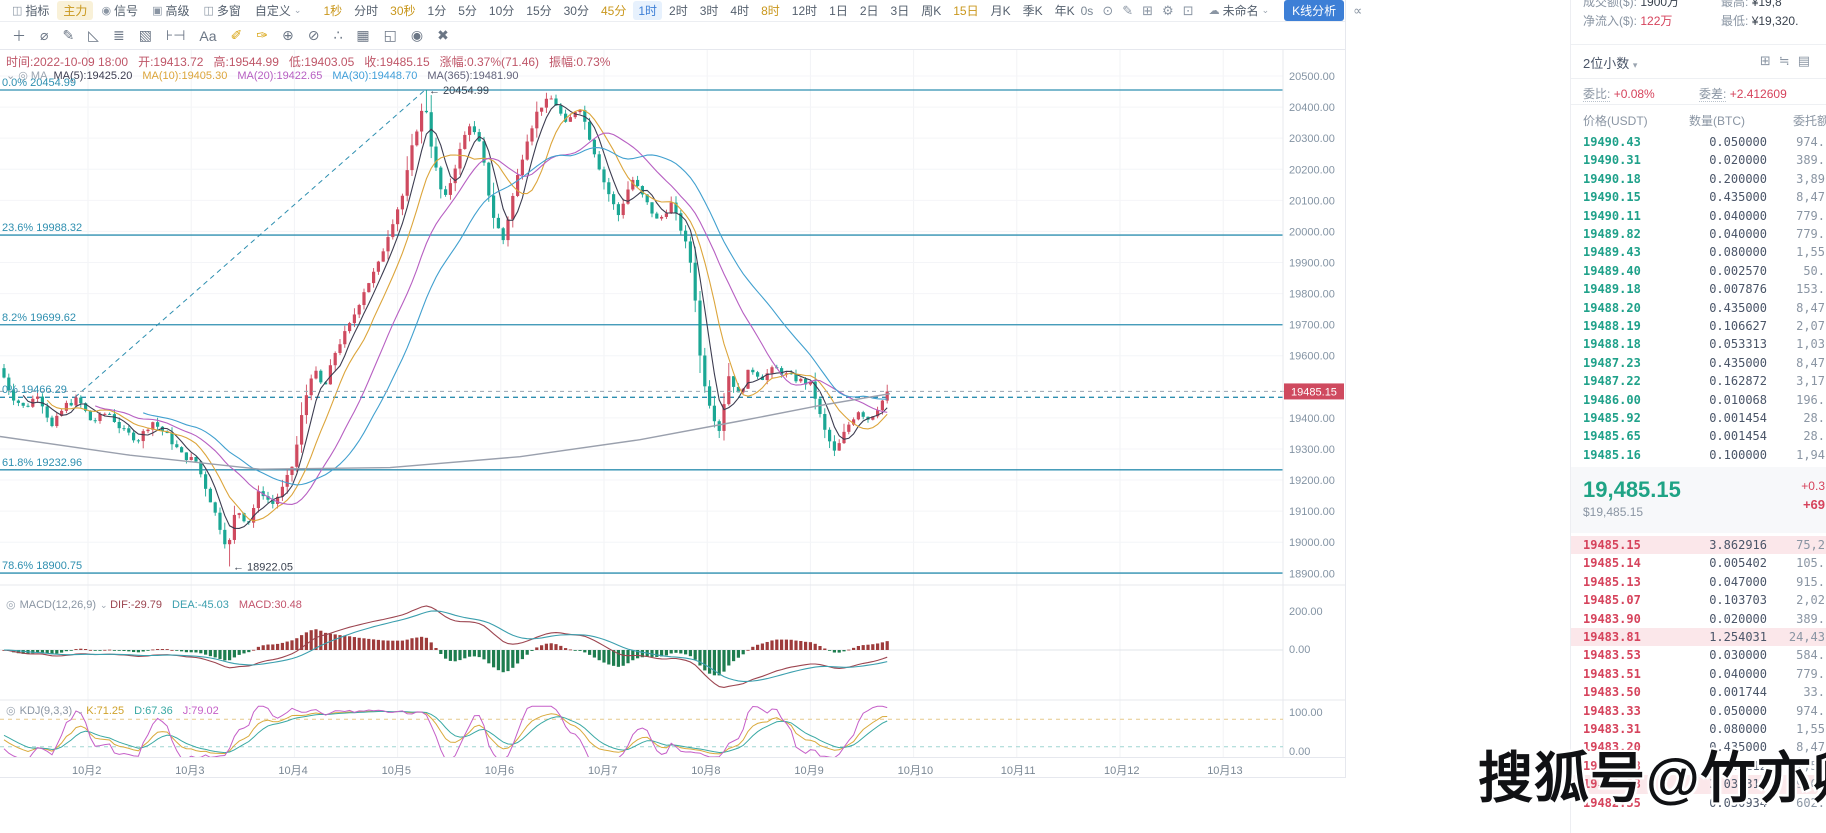  What do you see at coordinates (75, 10) in the screenshot?
I see `tool-main-force: 主力` at bounding box center [75, 10].